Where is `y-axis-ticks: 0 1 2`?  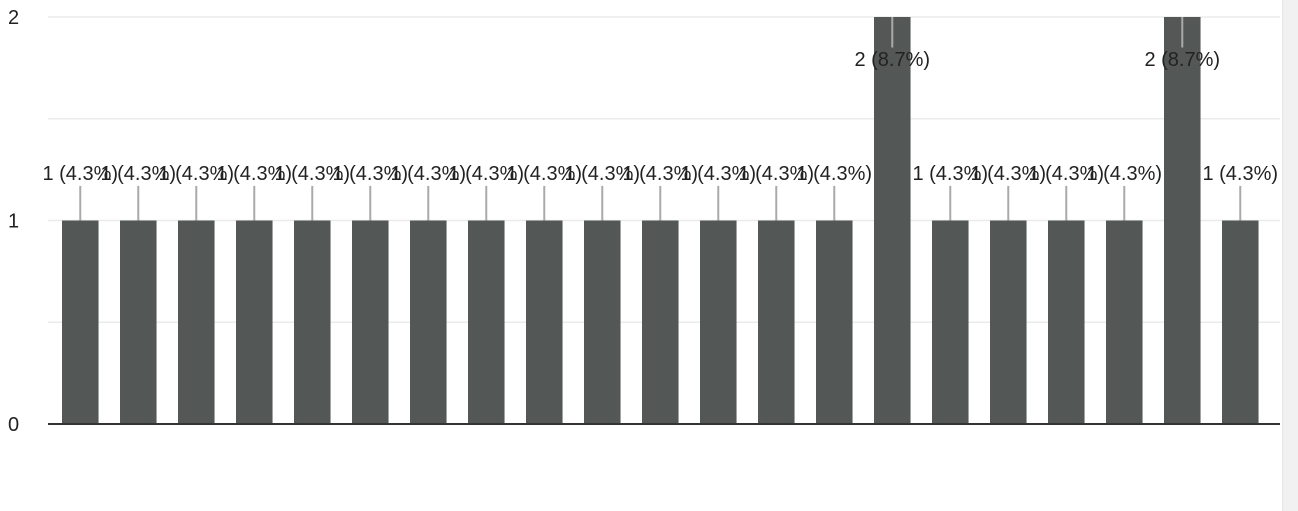
y-axis-ticks: 0 1 2 is located at coordinates (13, 221).